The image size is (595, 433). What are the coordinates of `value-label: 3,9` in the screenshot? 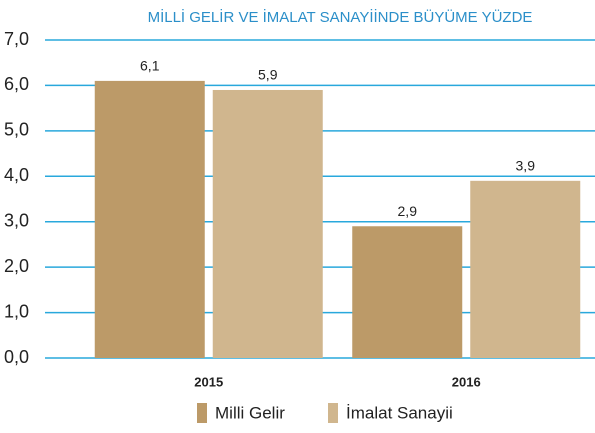 It's located at (526, 166).